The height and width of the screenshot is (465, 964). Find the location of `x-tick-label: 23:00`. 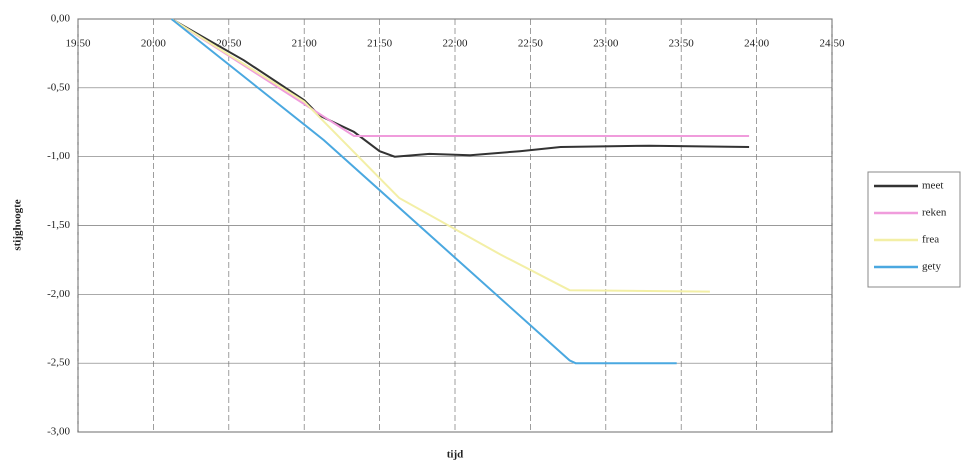

x-tick-label: 23:00 is located at coordinates (606, 44).